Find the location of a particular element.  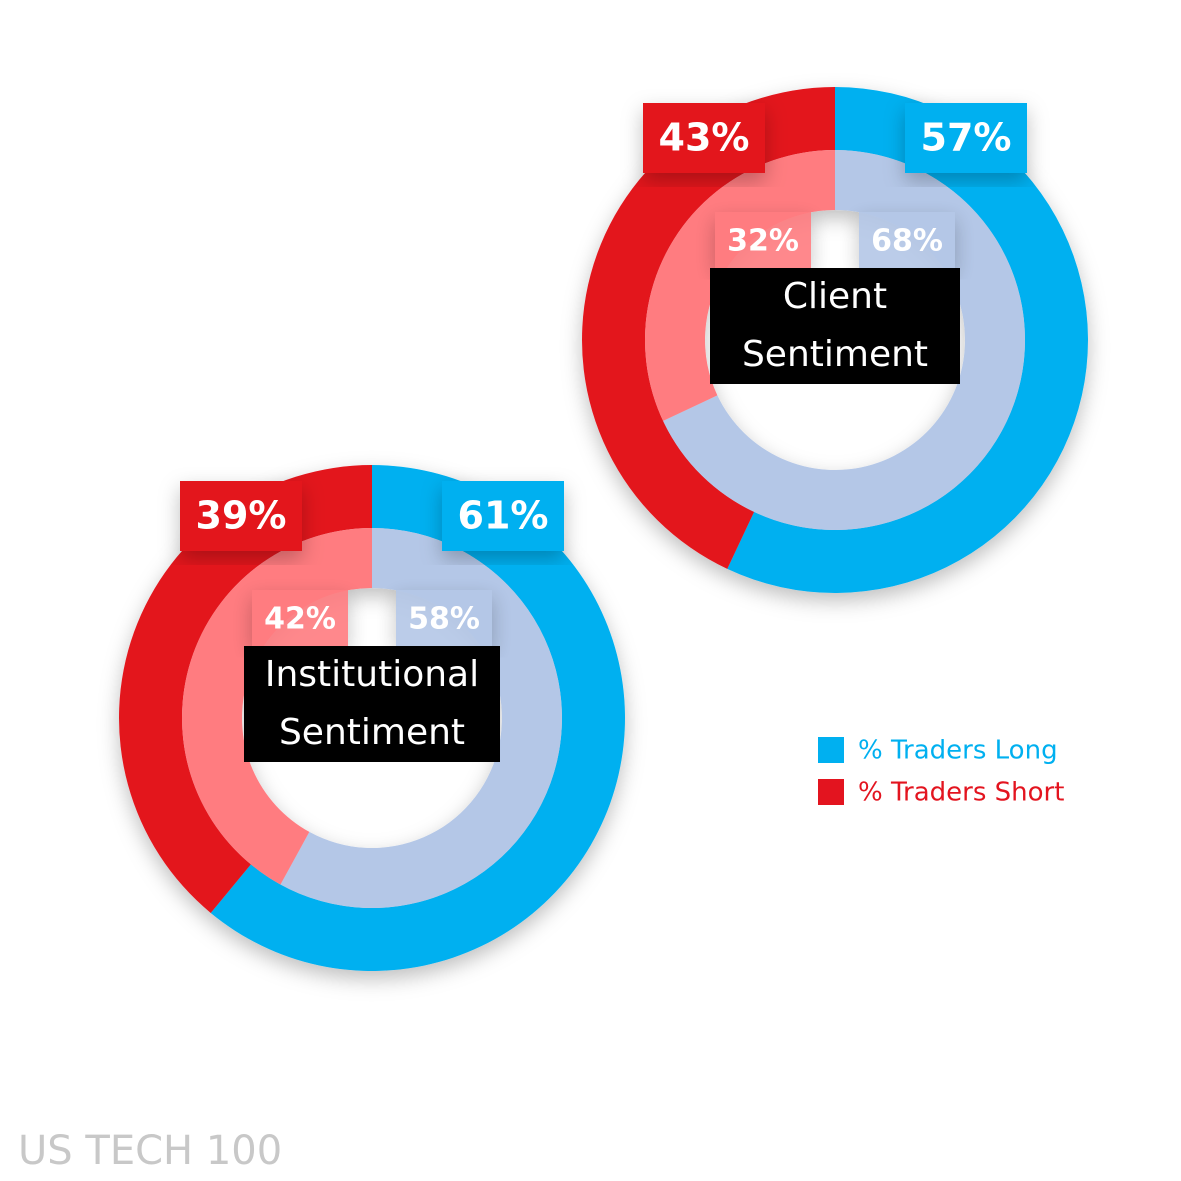

value-label: 39% is located at coordinates (241, 516).